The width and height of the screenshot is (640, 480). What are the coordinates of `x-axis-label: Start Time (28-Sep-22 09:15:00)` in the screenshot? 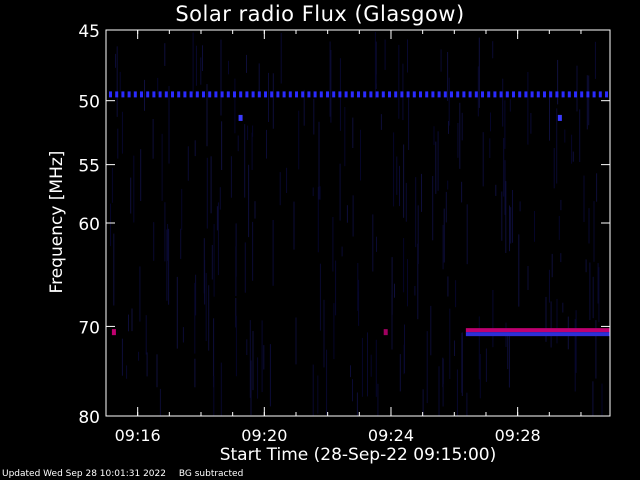 It's located at (358, 455).